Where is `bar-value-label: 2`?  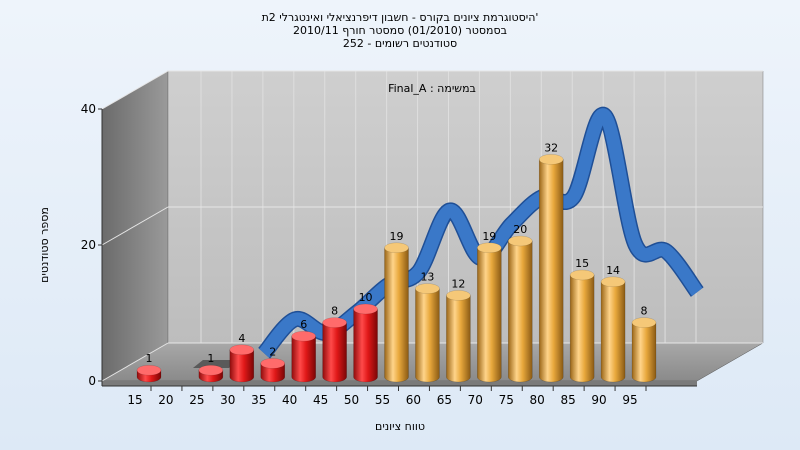 bar-value-label: 2 is located at coordinates (272, 351).